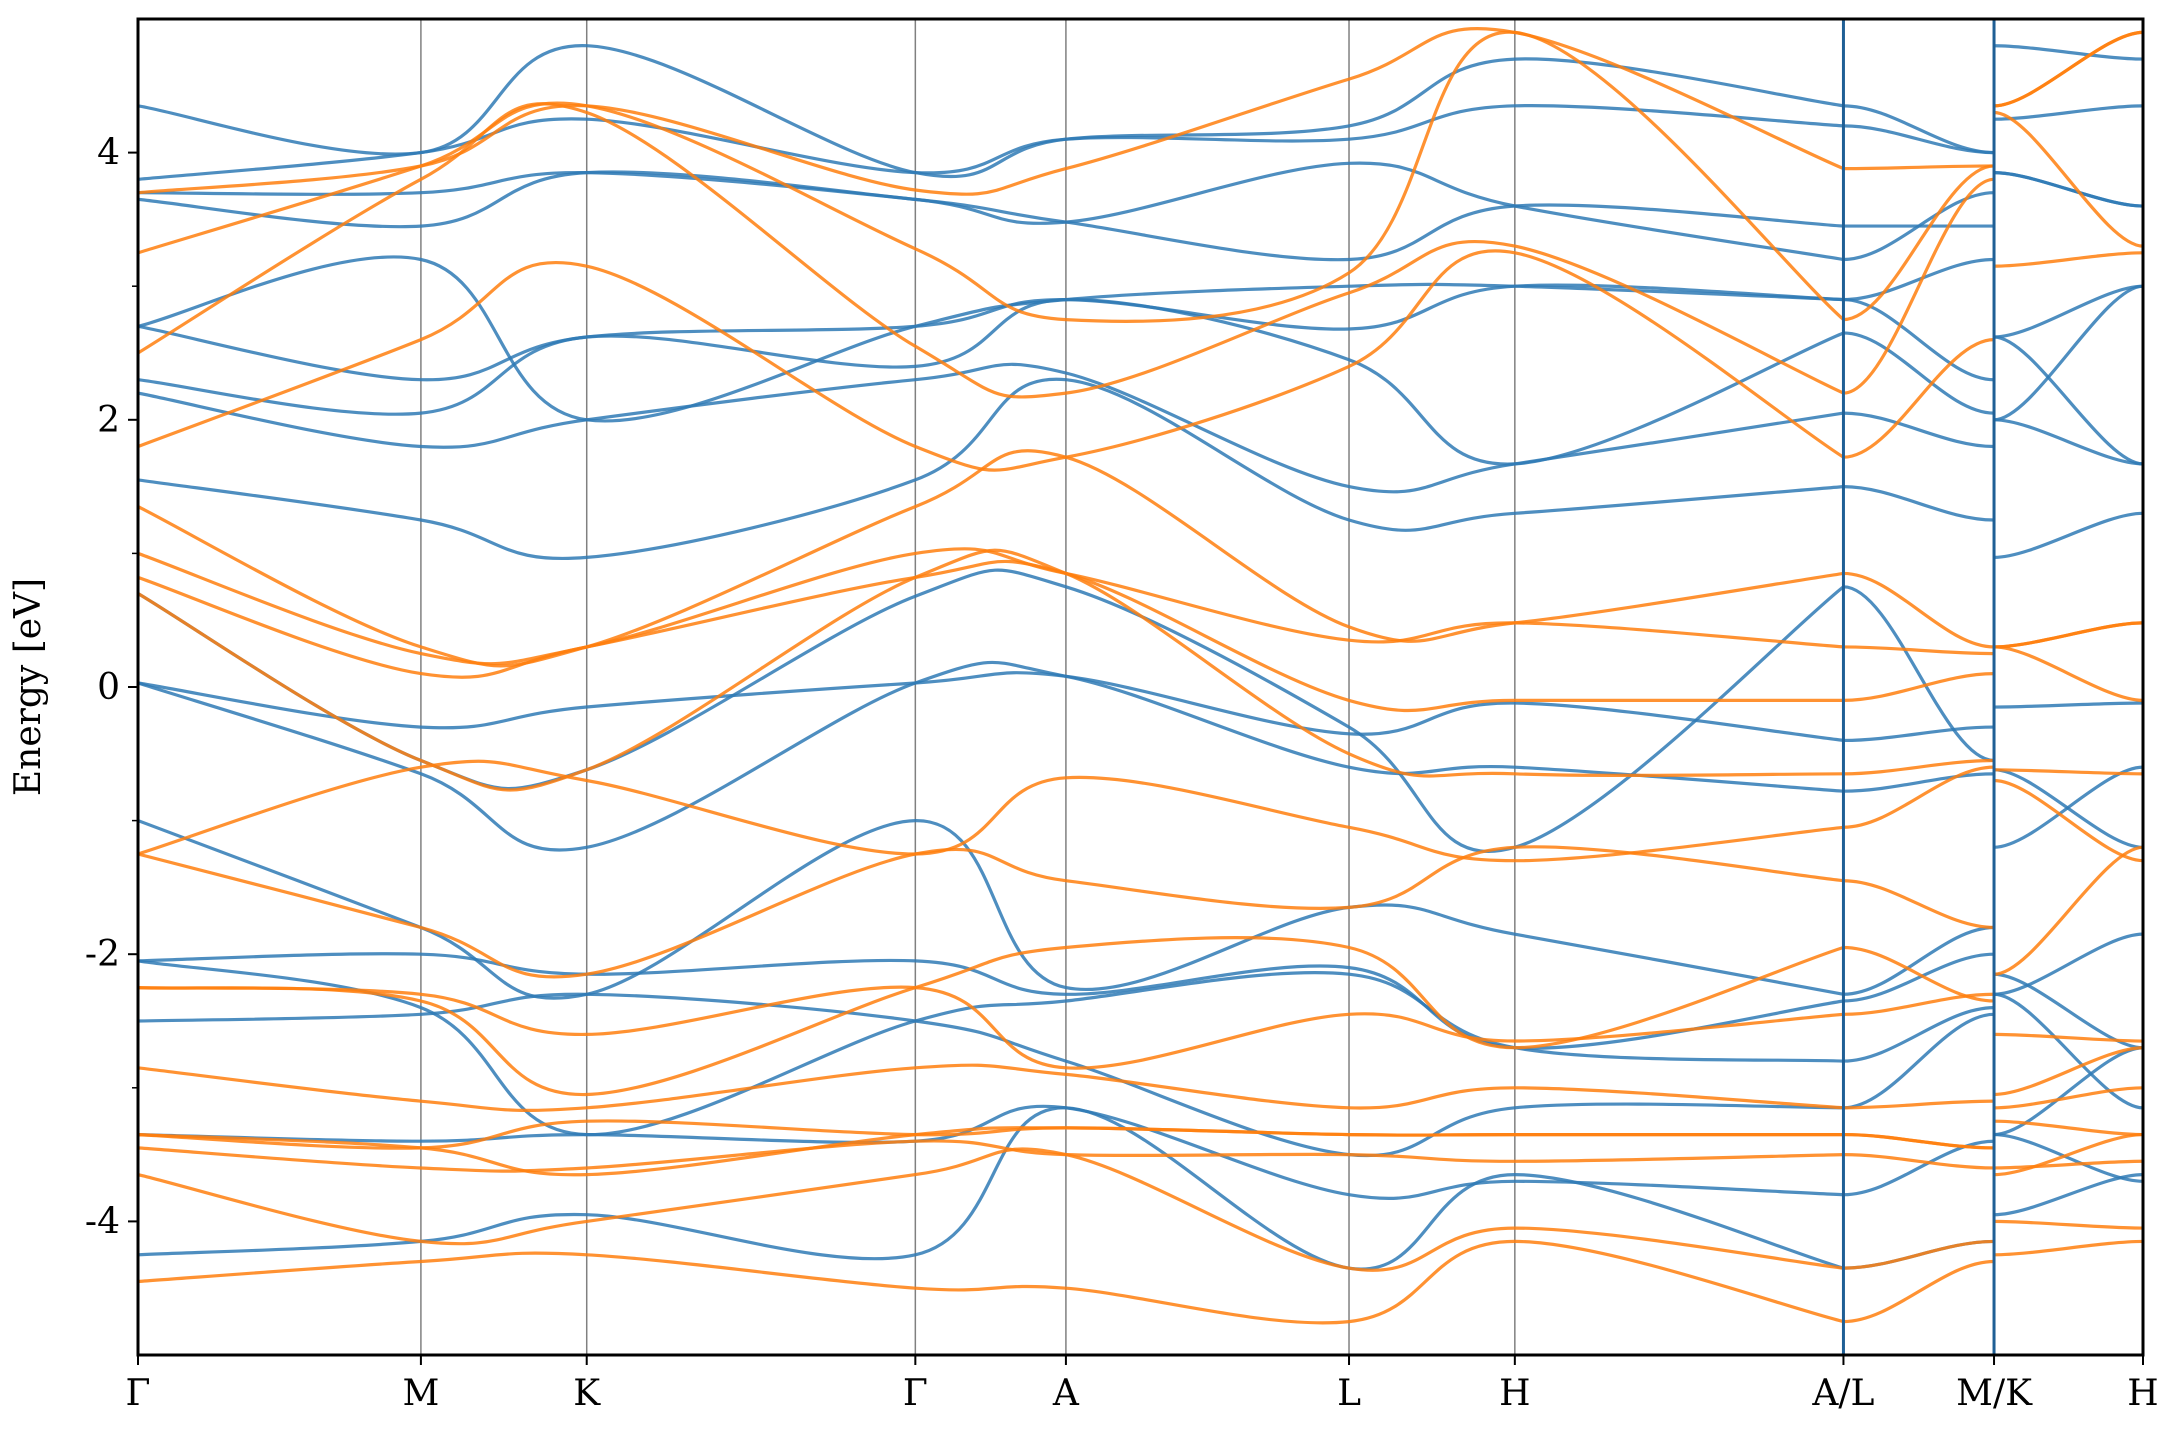 The width and height of the screenshot is (2160, 1440). I want to click on y-tick-label: -2, so click(102, 954).